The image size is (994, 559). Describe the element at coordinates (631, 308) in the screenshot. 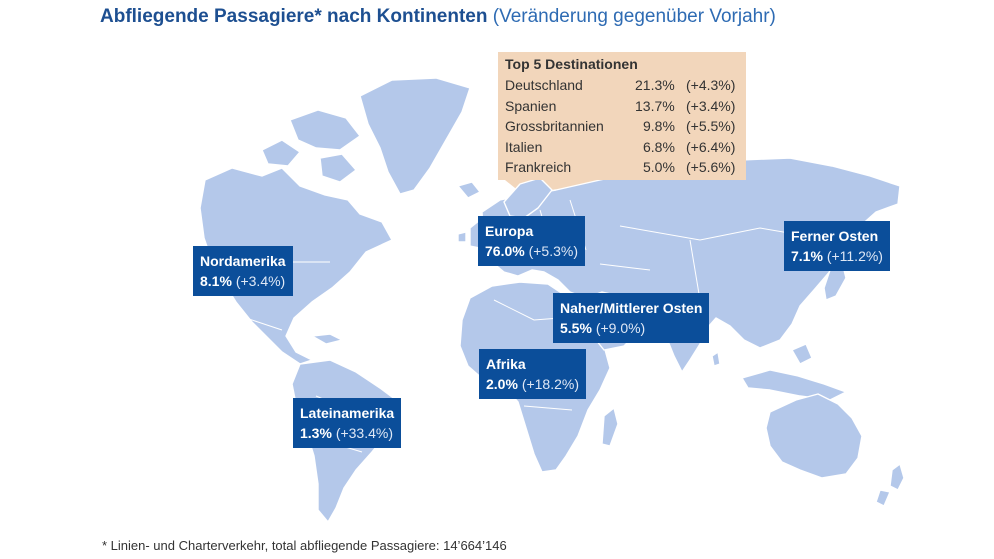

I see `region-name: Naher/Mittlerer Osten` at that location.